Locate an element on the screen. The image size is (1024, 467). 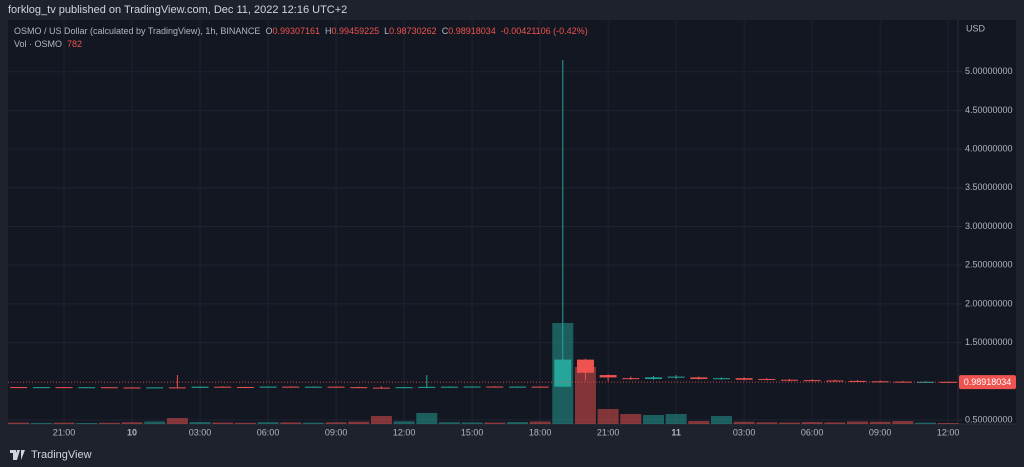
legend-row: Vol · OSMO 782 is located at coordinates (301, 44).